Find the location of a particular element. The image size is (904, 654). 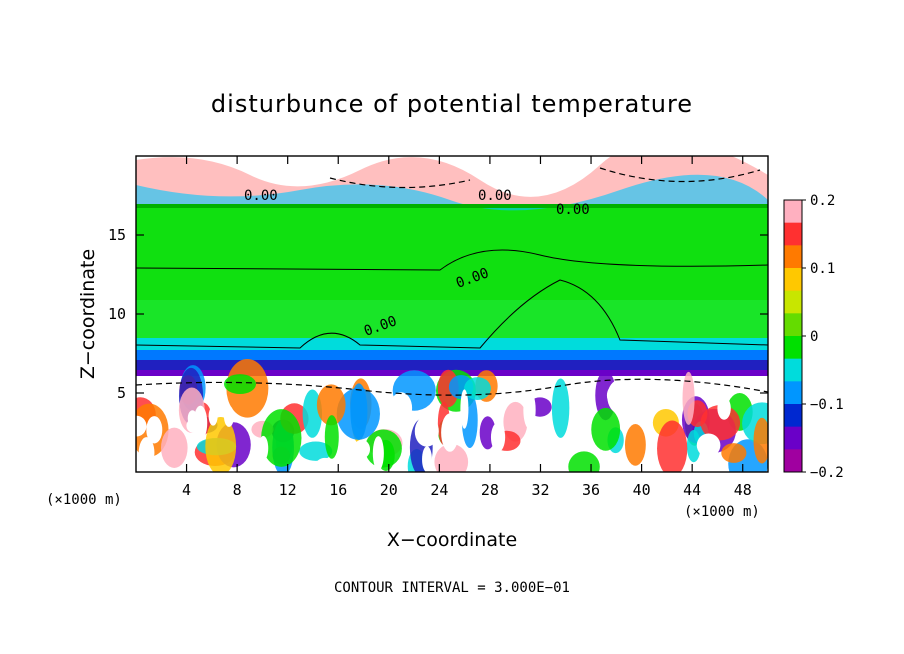

x-tick-label: 24 is located at coordinates (439, 490).